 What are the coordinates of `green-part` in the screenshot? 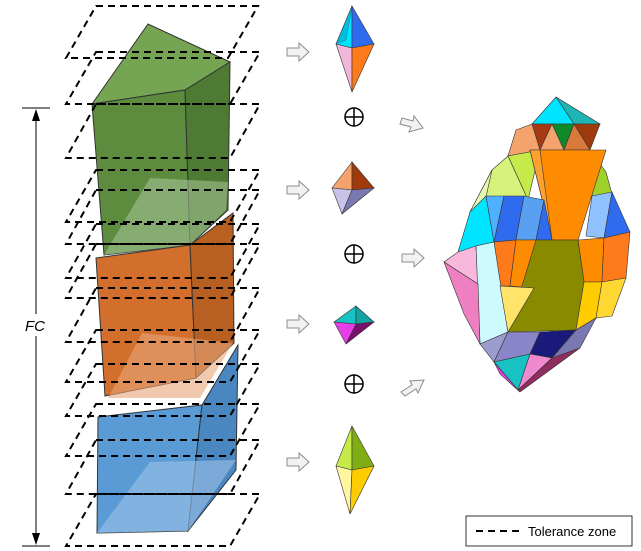 It's located at (161, 139).